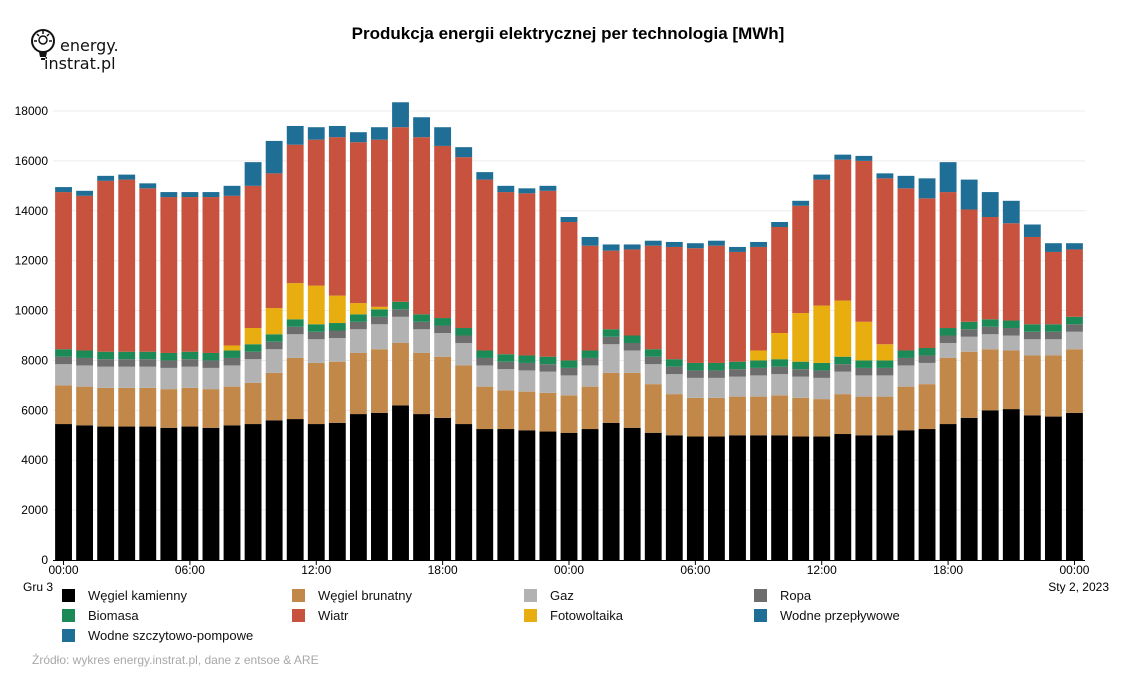 The image size is (1136, 700). Describe the element at coordinates (695, 570) in the screenshot. I see `x-tick-label: 06:00` at that location.